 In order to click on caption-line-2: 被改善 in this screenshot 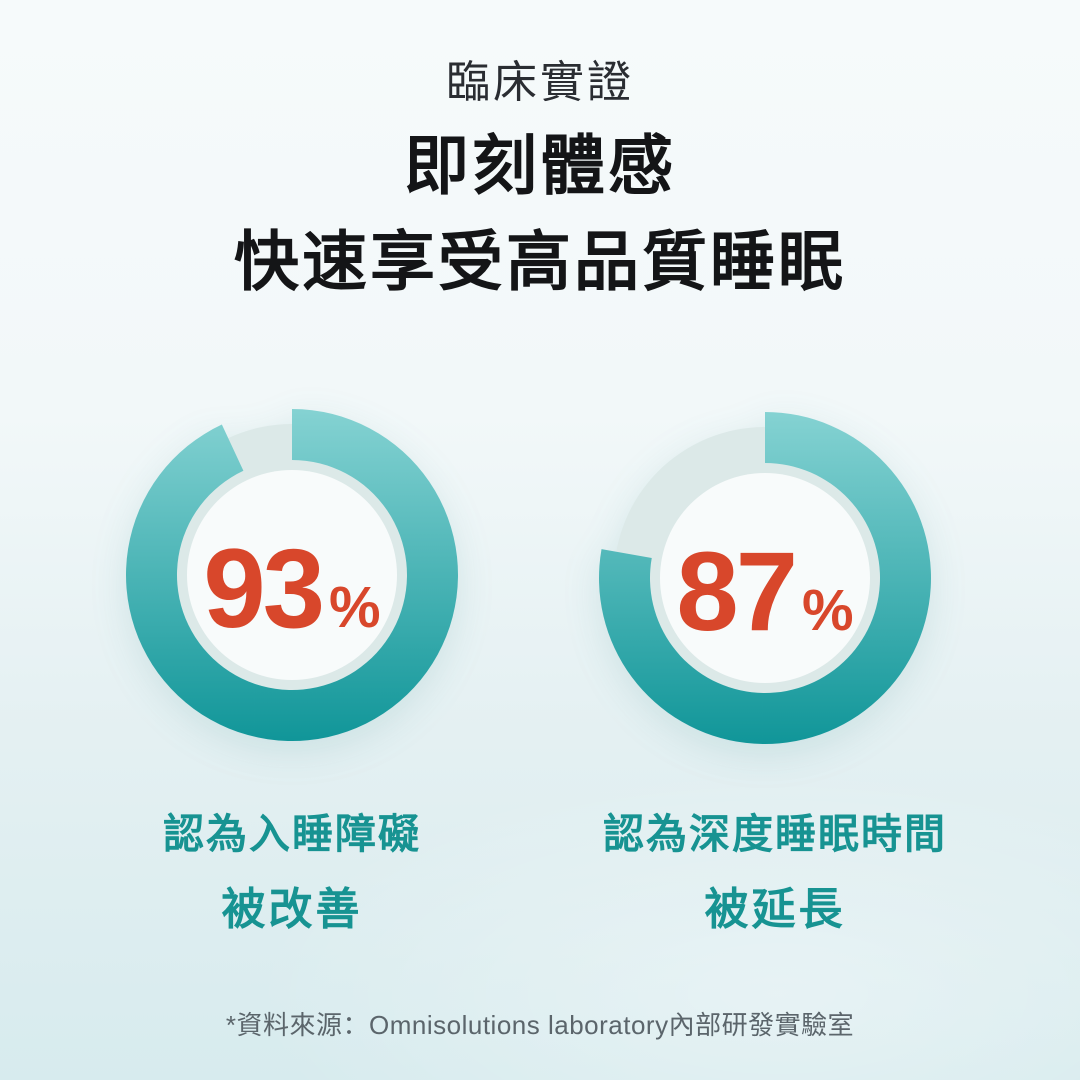, I will do `click(292, 909)`.